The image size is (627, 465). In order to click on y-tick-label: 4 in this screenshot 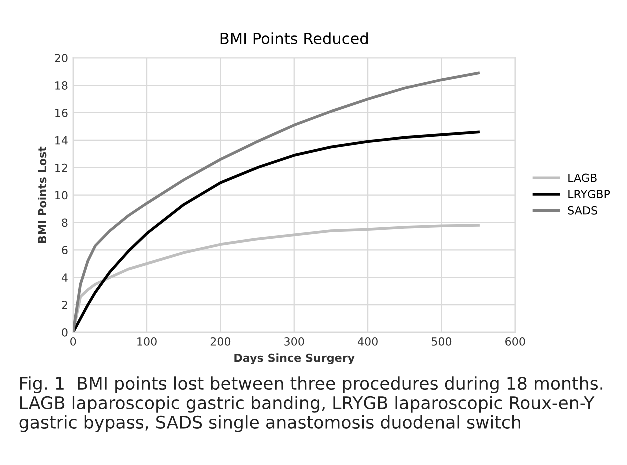, I will do `click(65, 278)`.